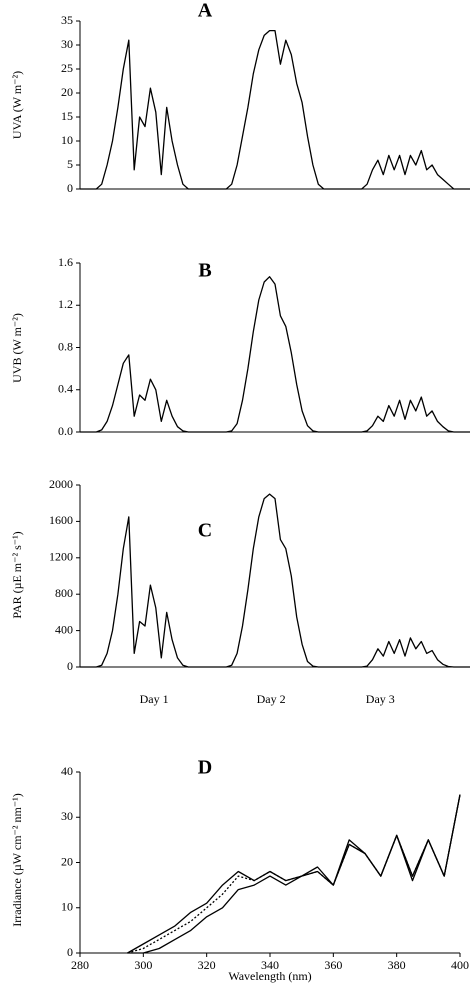 The height and width of the screenshot is (983, 473). Describe the element at coordinates (65, 389) in the screenshot. I see `y-tick-label: 0.4` at that location.